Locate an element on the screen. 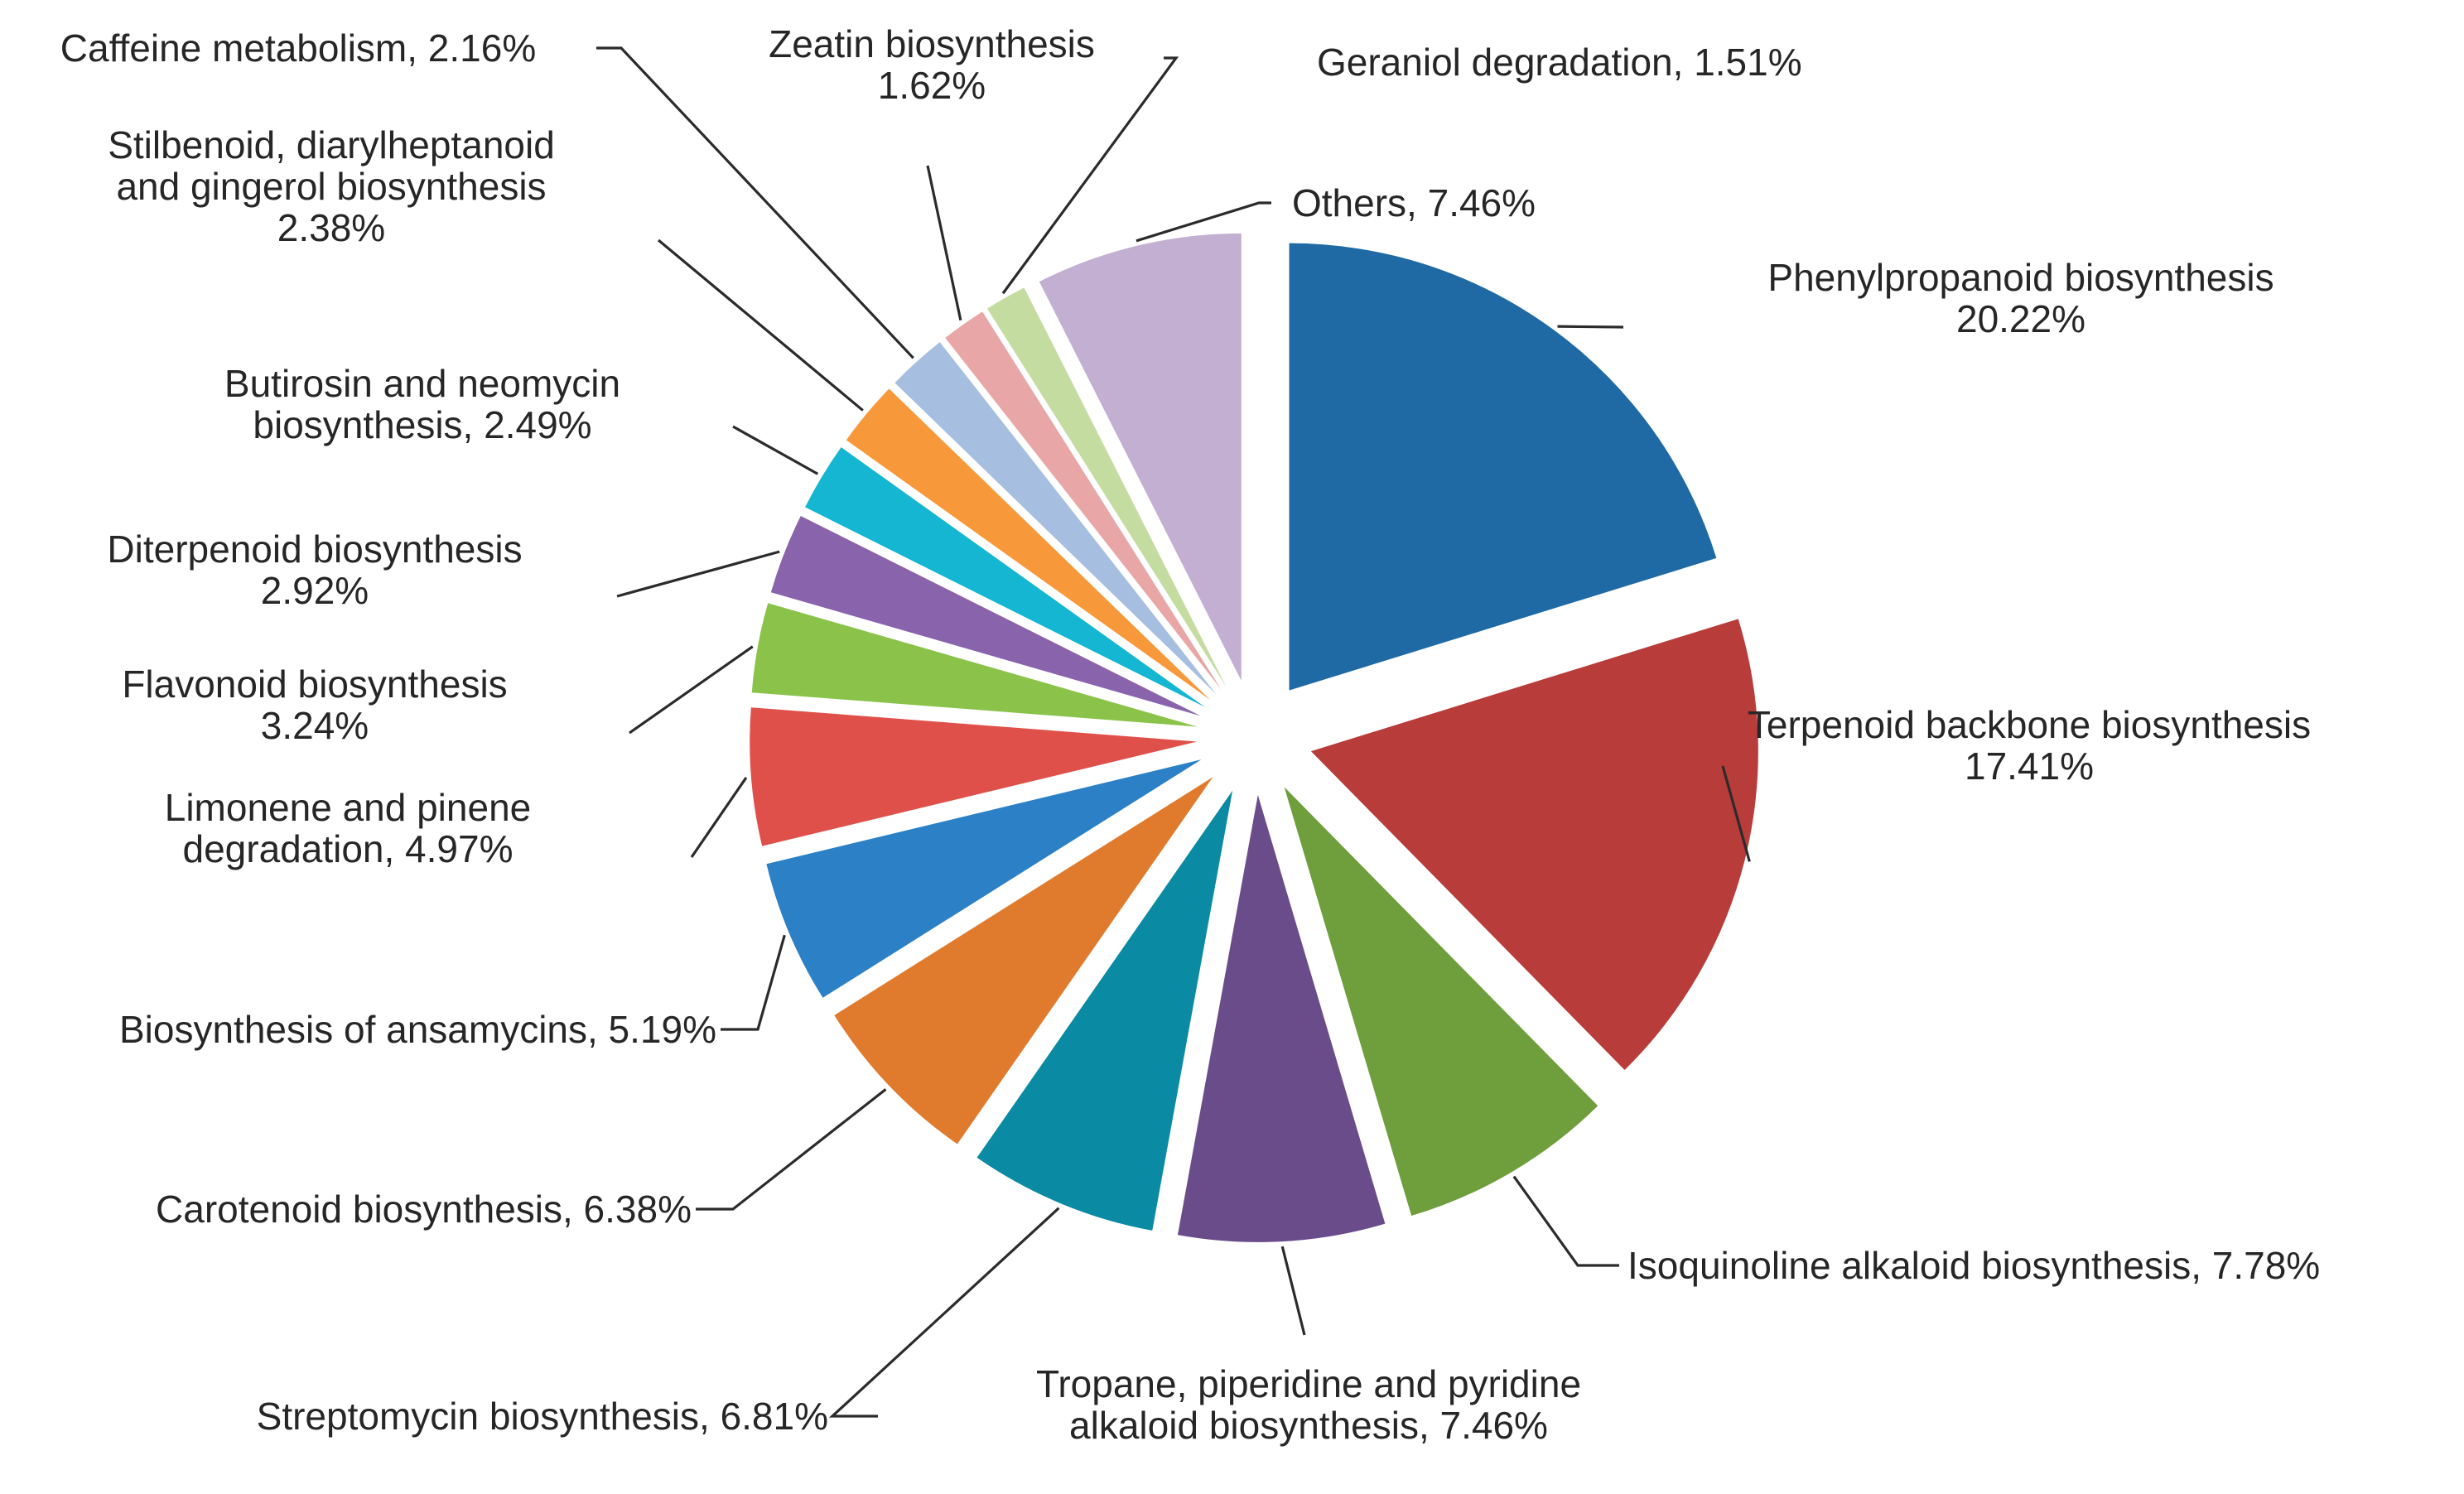 The image size is (2464, 1494). leader-line-diterpenoid-biosynthesis is located at coordinates (698, 574).